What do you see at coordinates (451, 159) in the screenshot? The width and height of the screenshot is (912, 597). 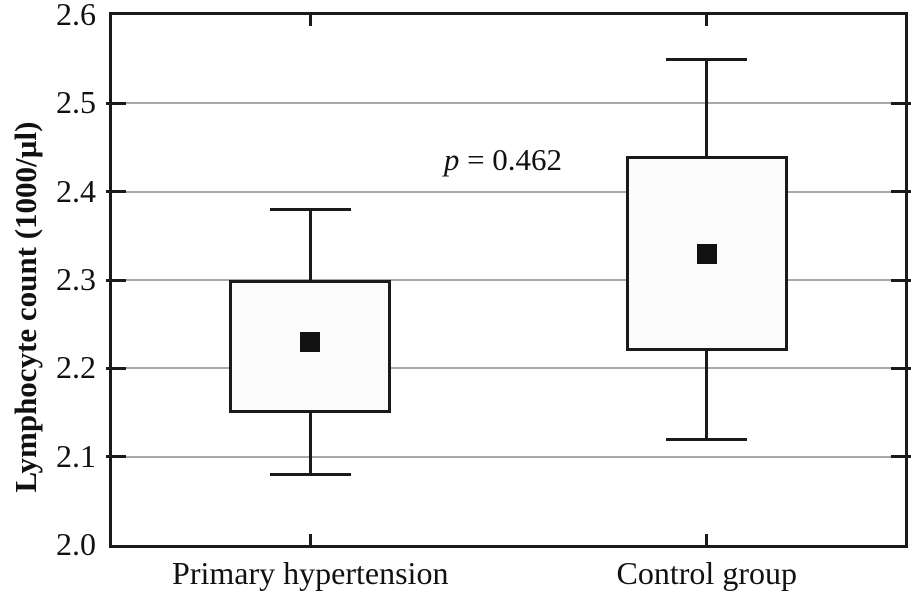 I see `p-value-variable: p` at bounding box center [451, 159].